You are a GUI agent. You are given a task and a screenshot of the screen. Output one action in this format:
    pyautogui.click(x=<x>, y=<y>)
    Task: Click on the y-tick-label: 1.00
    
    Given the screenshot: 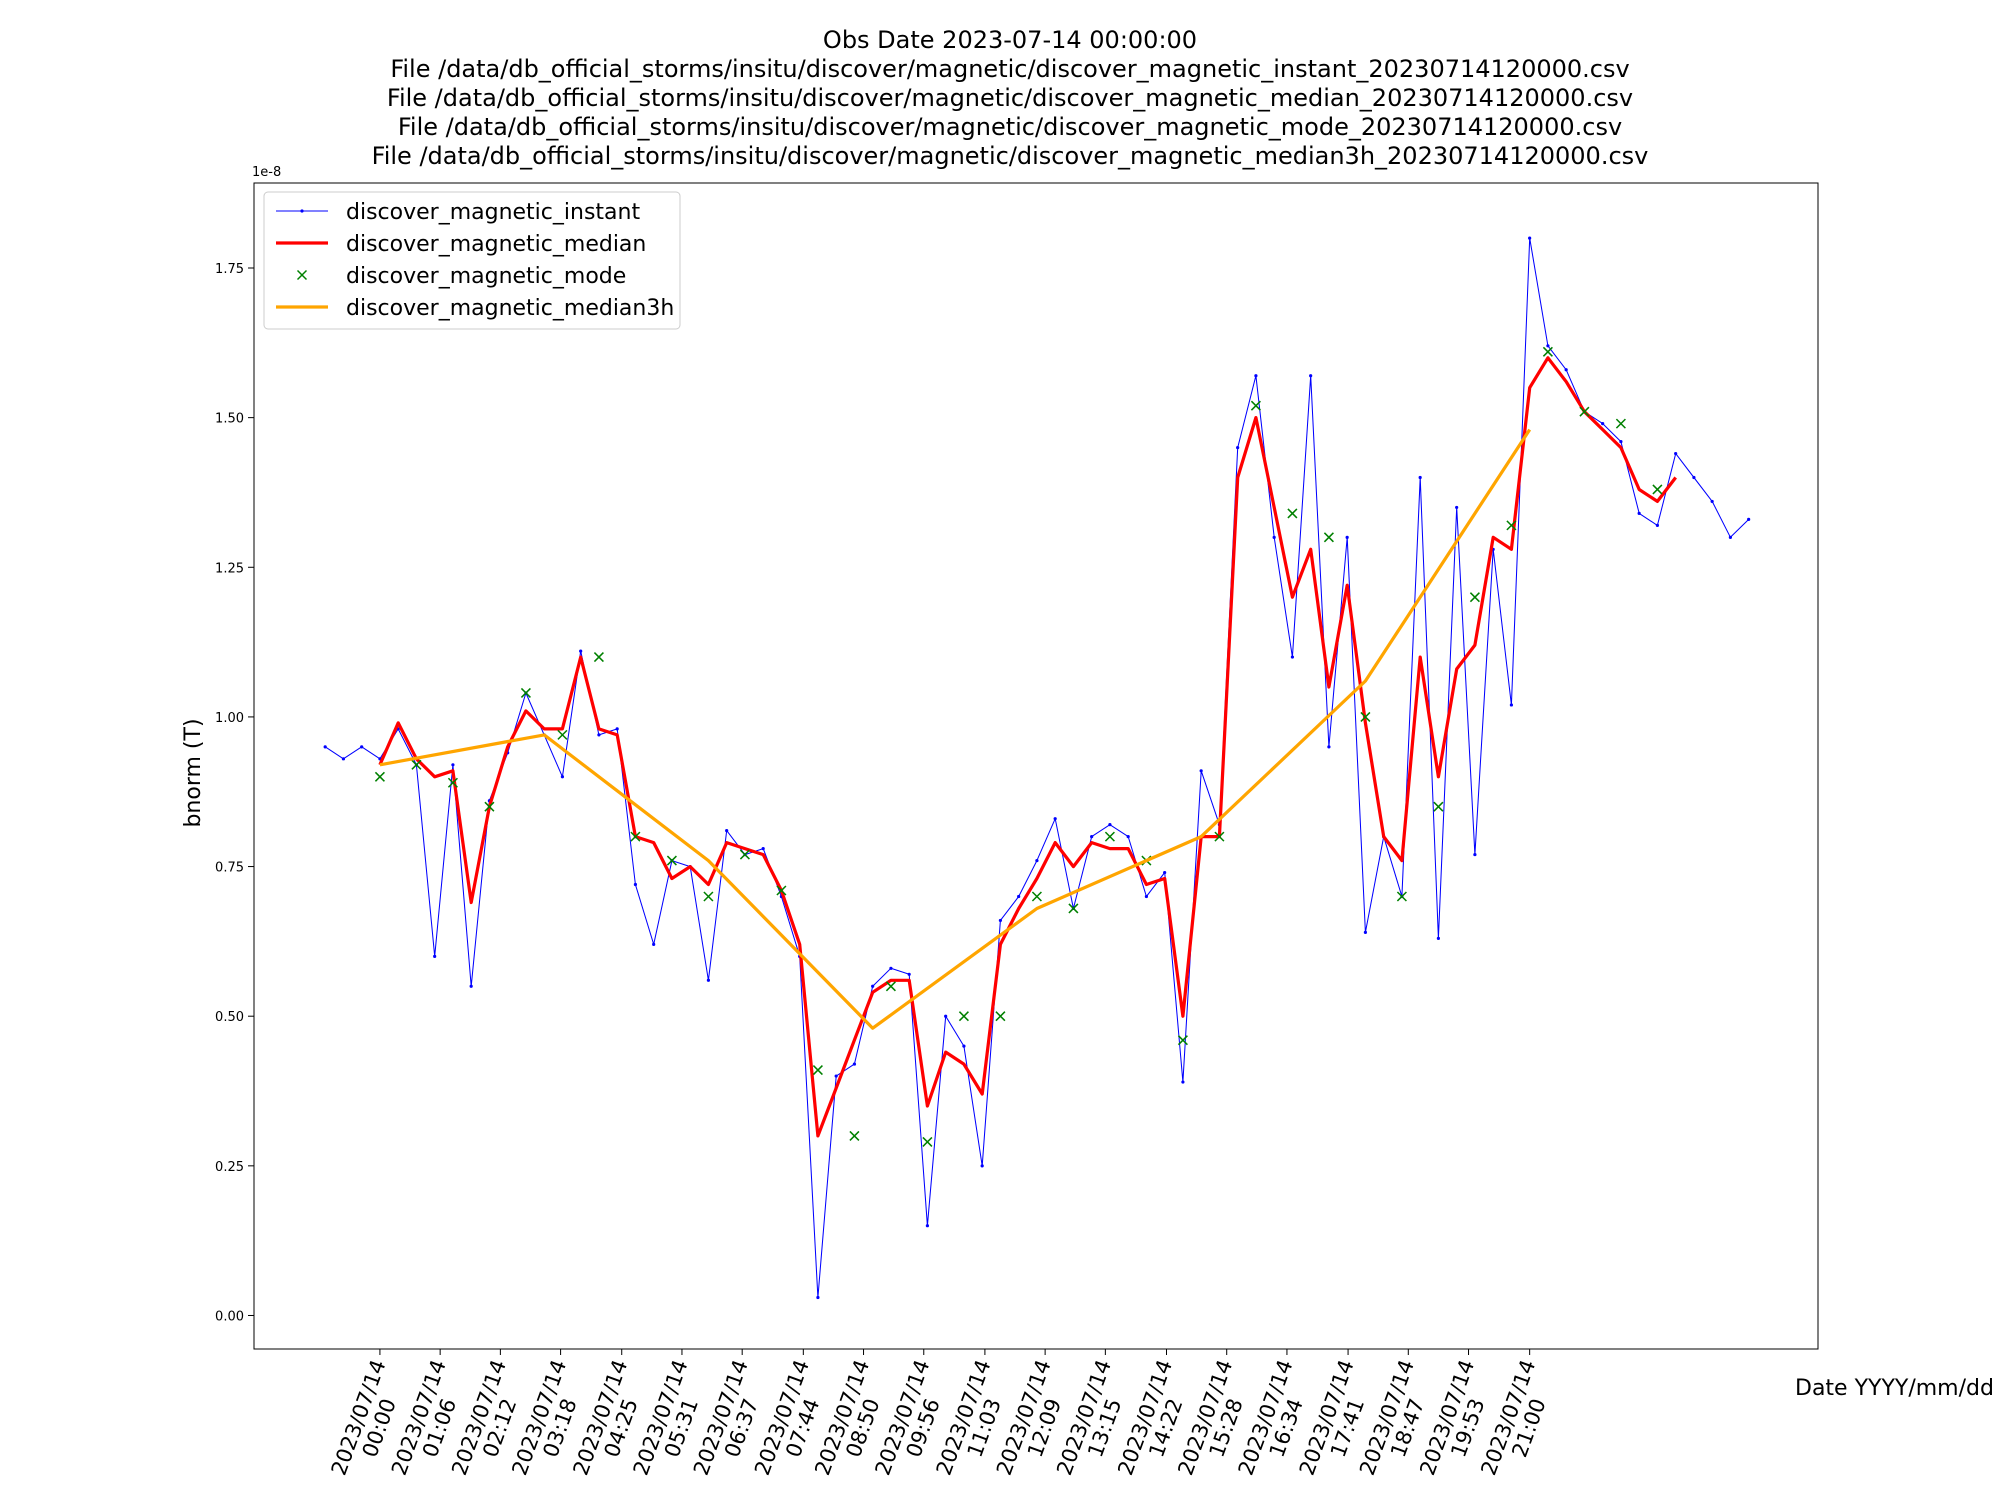 What is the action you would take?
    pyautogui.click(x=229, y=718)
    